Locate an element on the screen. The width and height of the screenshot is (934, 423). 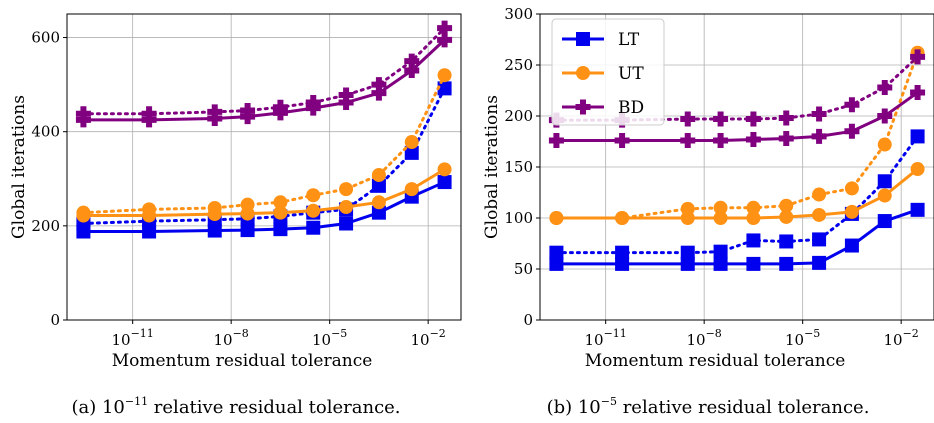
legend-label-ut: UT is located at coordinates (631, 74).